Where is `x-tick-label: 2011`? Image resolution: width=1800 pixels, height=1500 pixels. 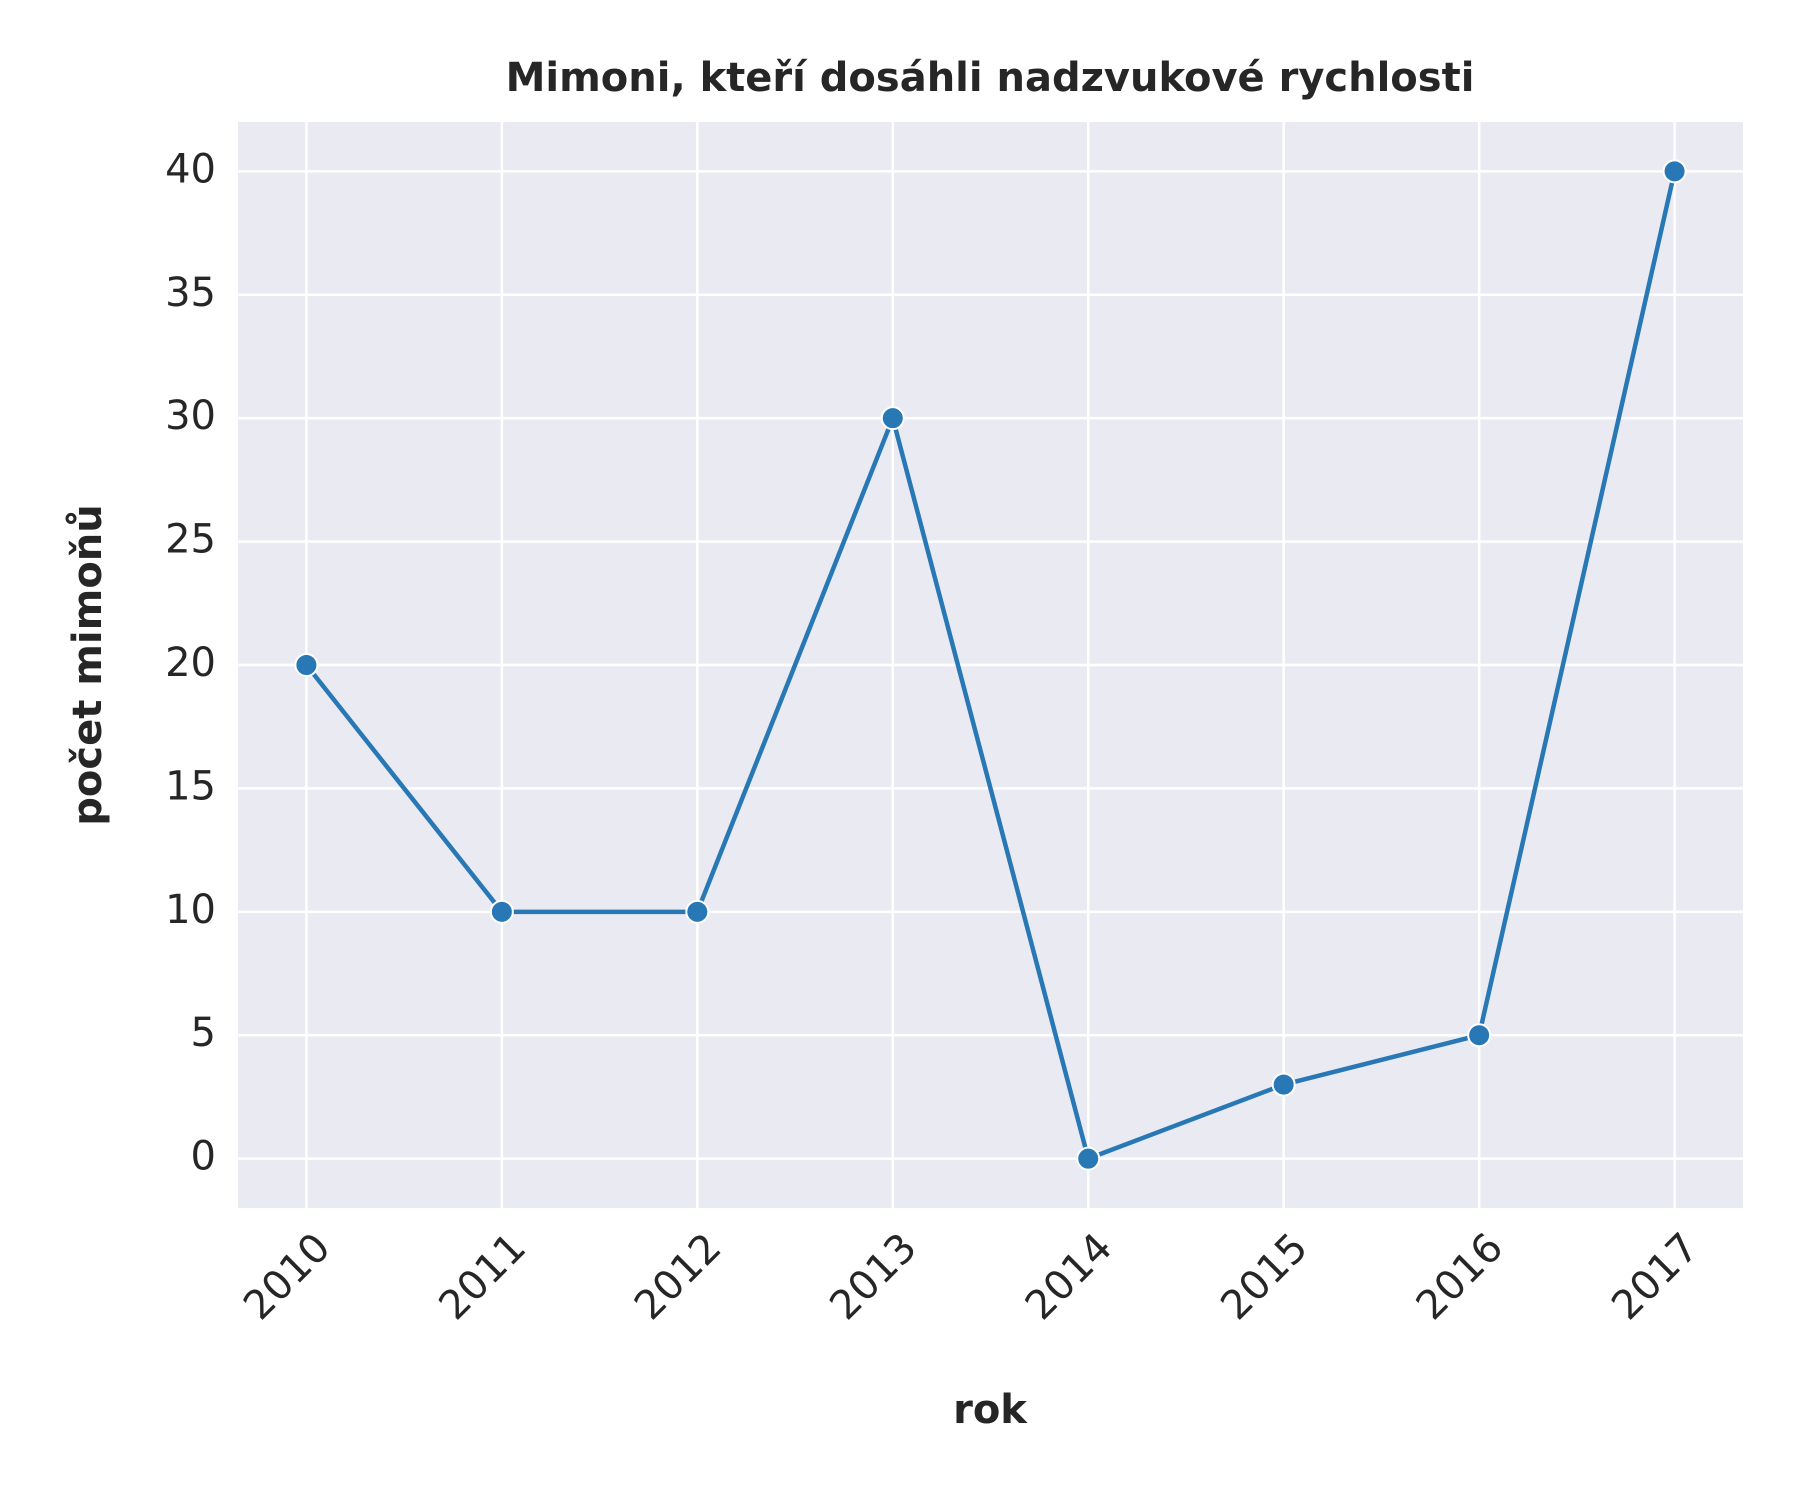 x-tick-label: 2011 is located at coordinates (482, 1277).